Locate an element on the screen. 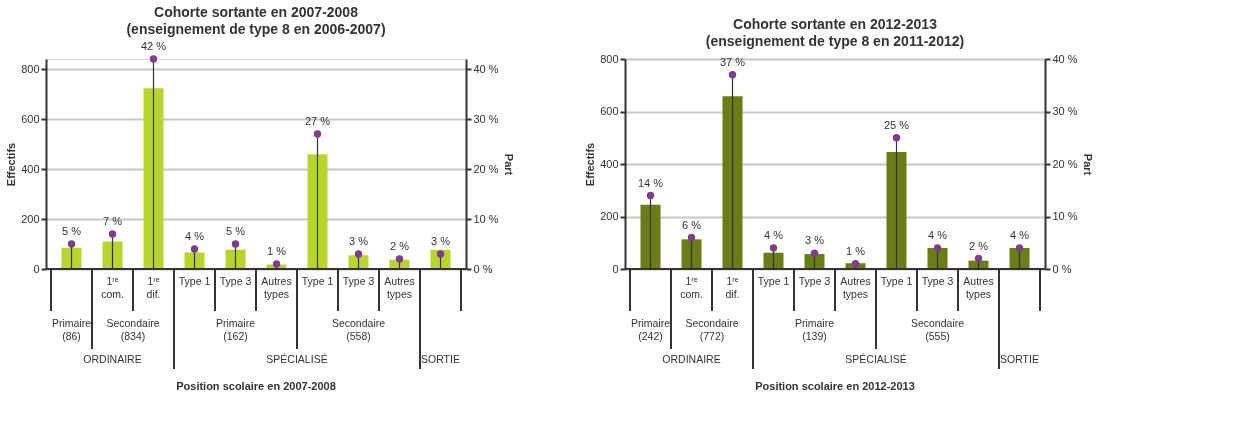  text: Secondaire (555) is located at coordinates (937, 329).